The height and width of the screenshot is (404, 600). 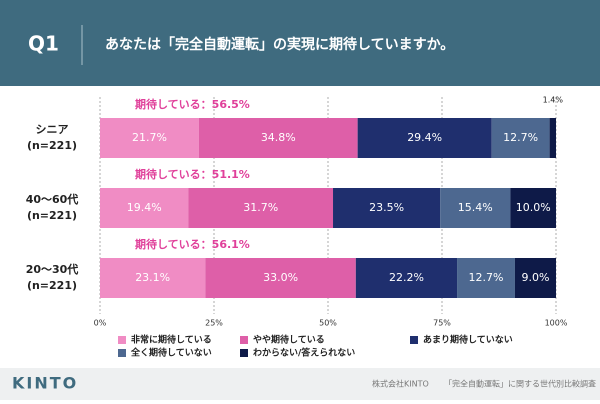 What do you see at coordinates (192, 244) in the screenshot?
I see `annotation: 期待している：56.1%` at bounding box center [192, 244].